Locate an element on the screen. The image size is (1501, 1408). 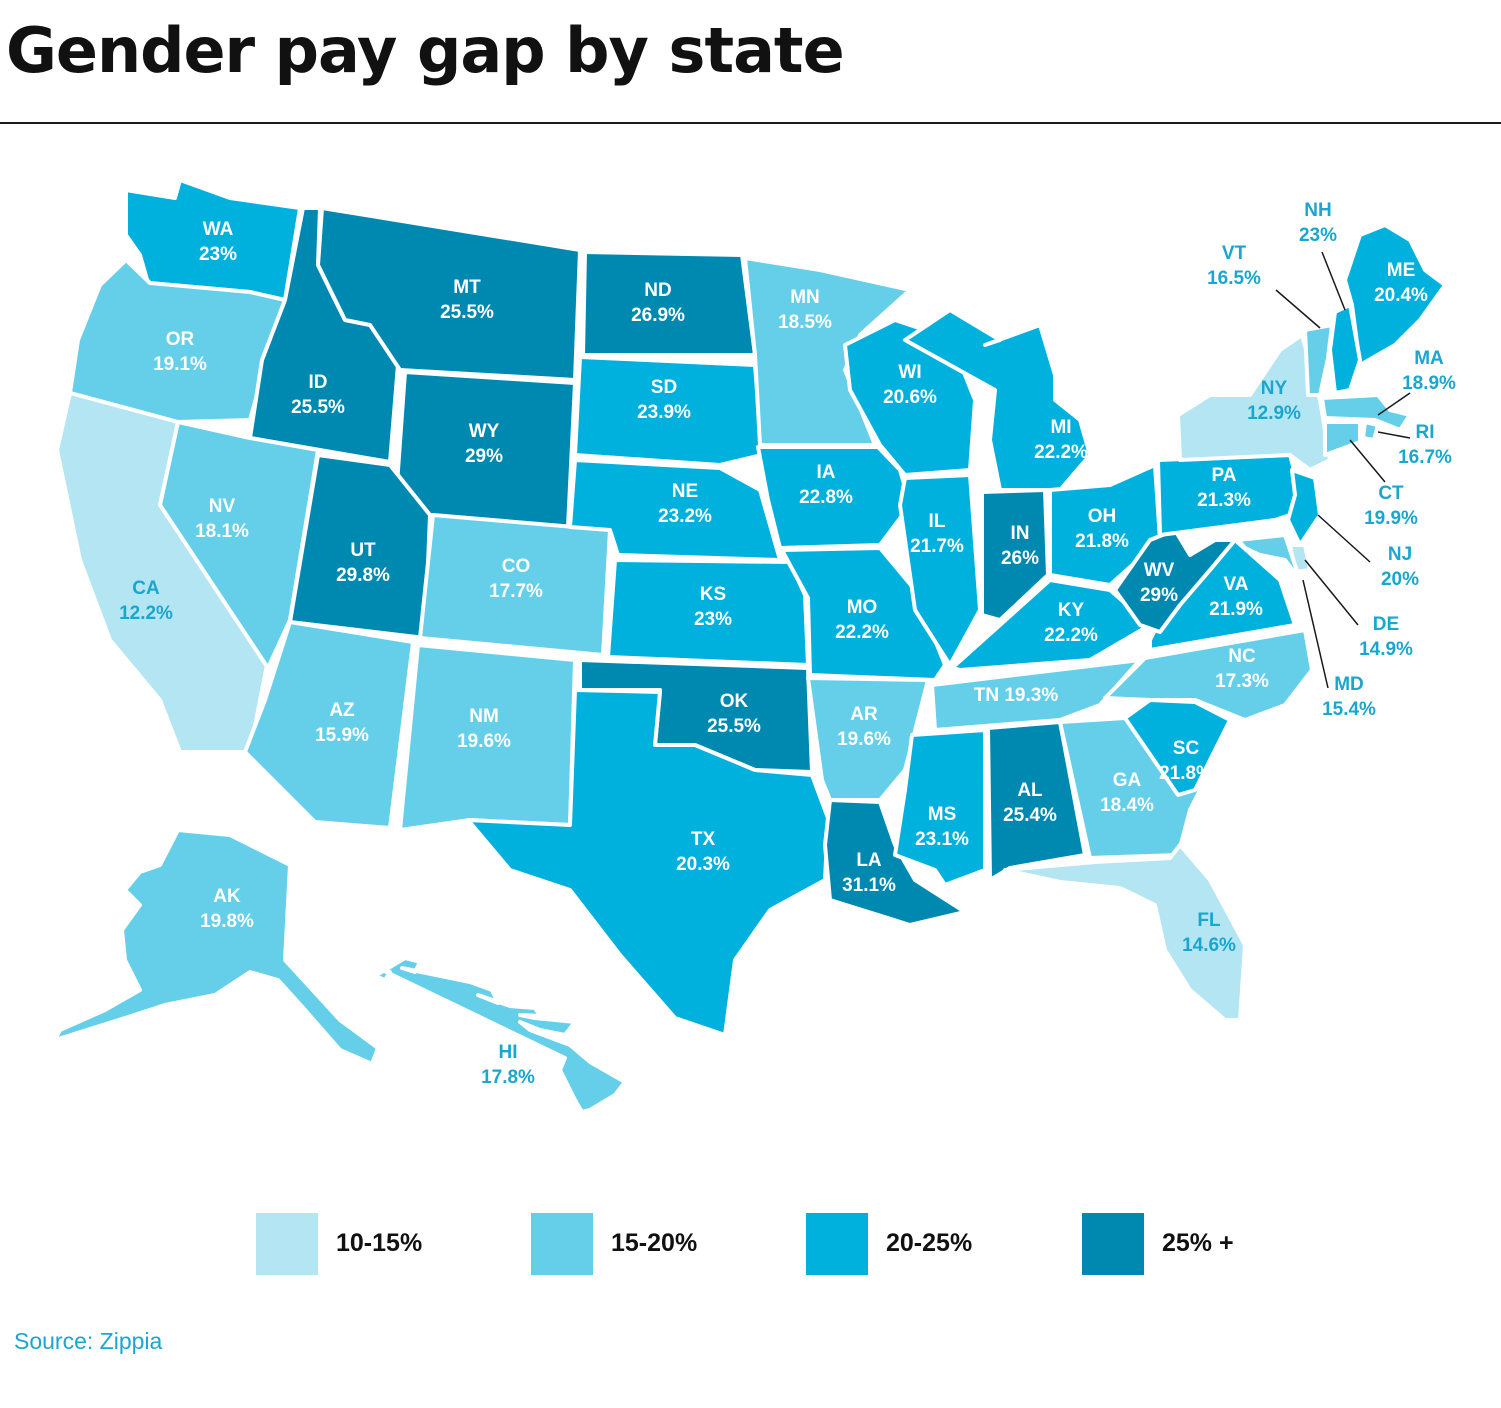
state-value-ms: 23.1% is located at coordinates (942, 839).